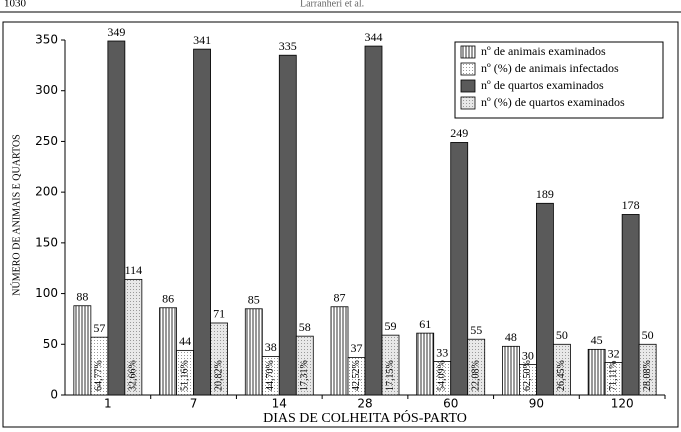  Describe the element at coordinates (450, 404) in the screenshot. I see `x-tick-label: 60` at that location.